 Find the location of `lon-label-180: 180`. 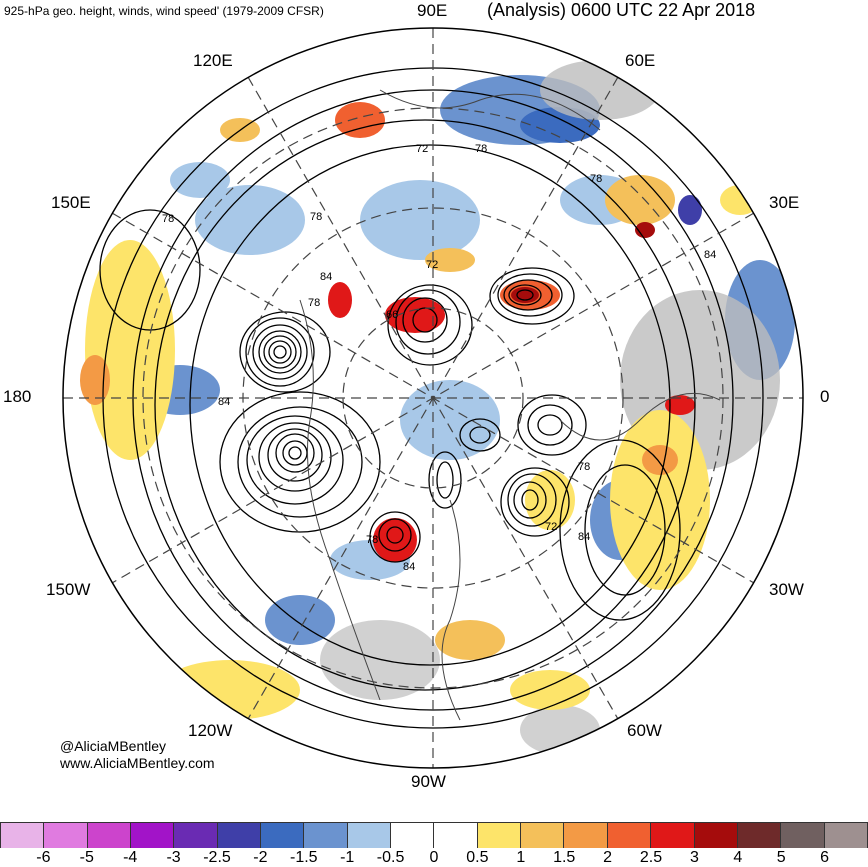

lon-label-180: 180 is located at coordinates (17, 396).